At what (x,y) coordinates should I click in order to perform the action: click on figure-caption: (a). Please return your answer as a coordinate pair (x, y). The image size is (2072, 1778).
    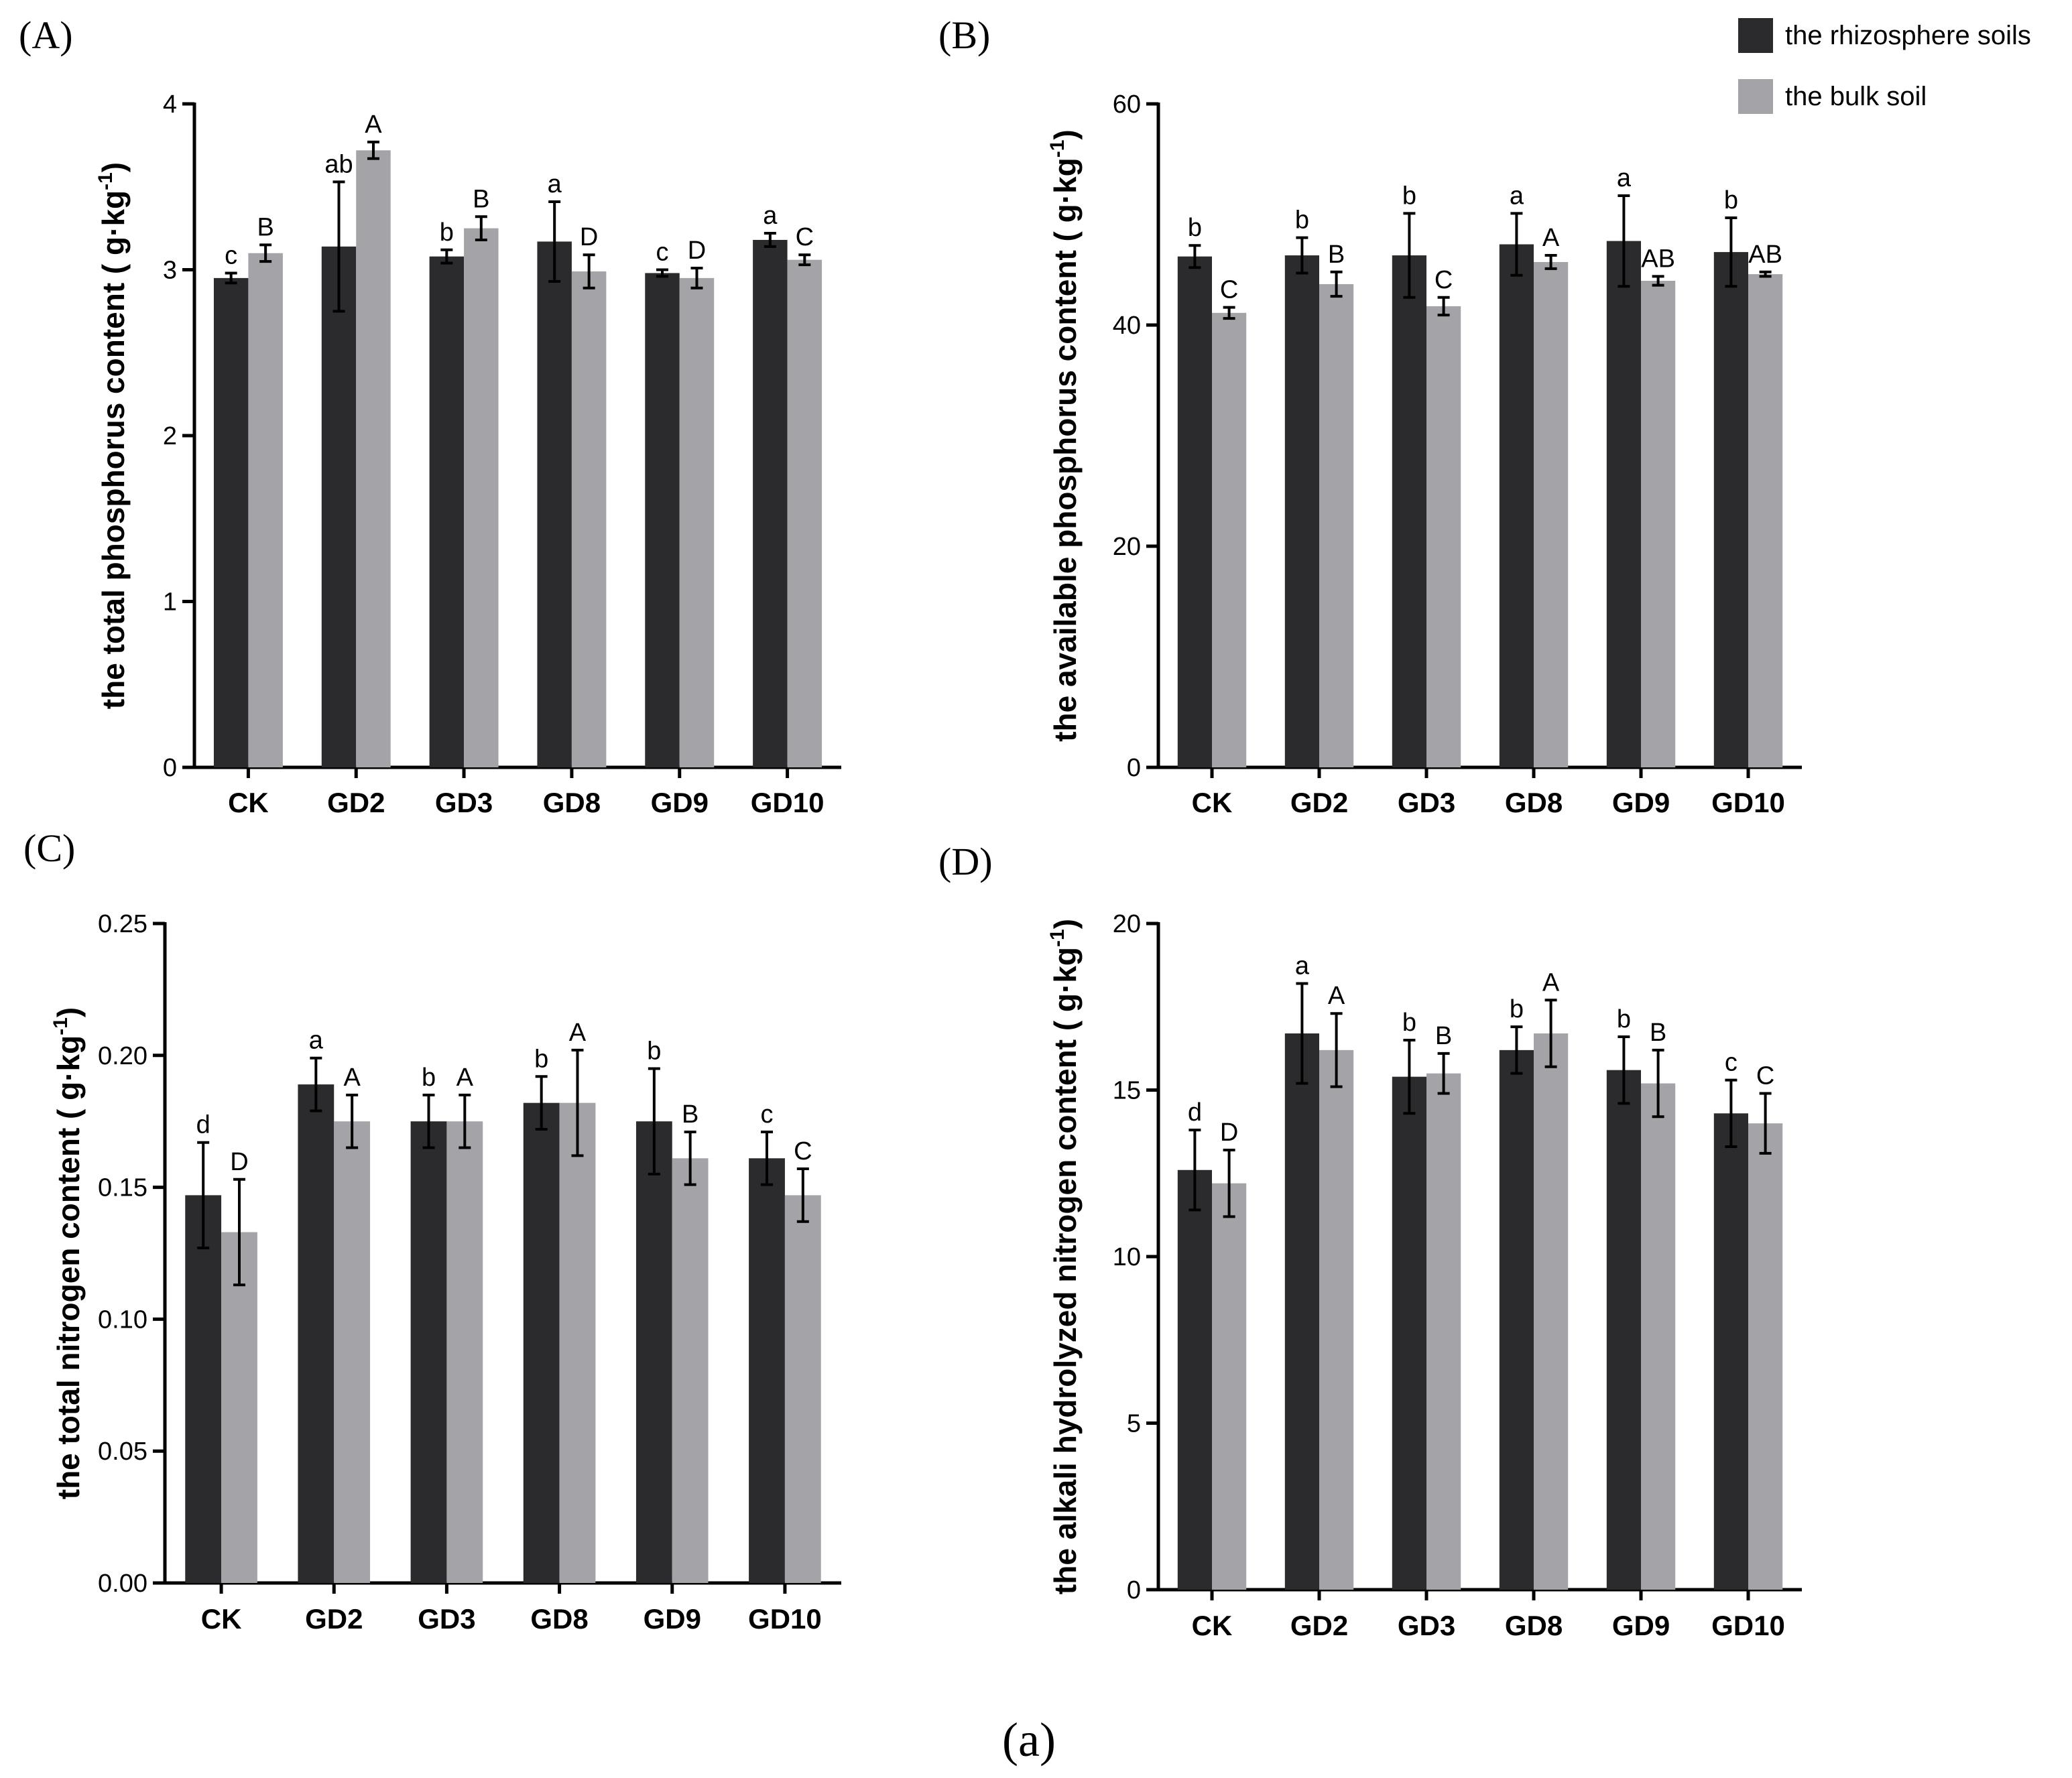
    Looking at the image, I should click on (1029, 1740).